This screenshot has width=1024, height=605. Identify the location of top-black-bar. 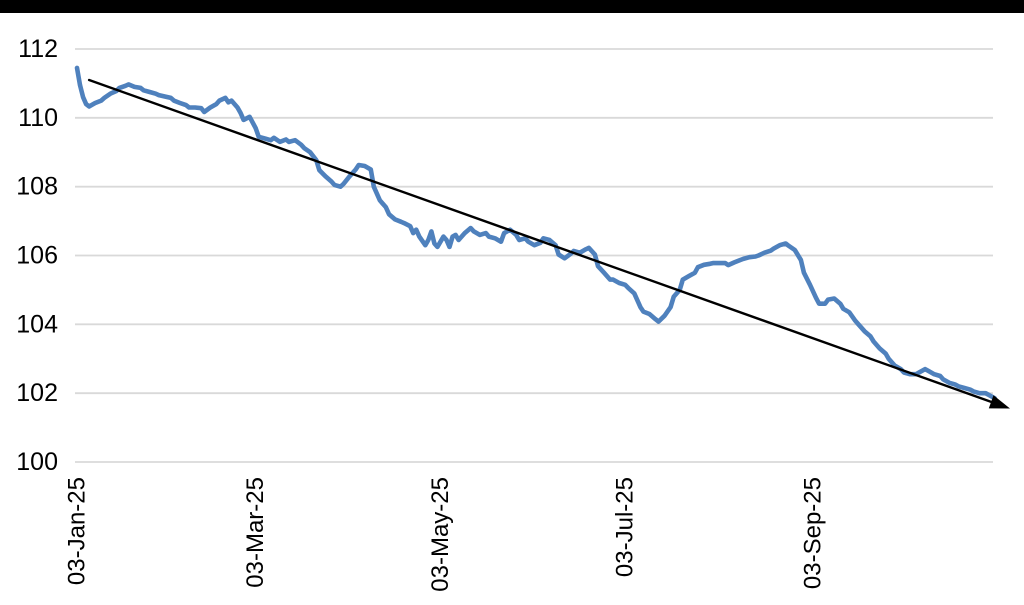
(512, 6).